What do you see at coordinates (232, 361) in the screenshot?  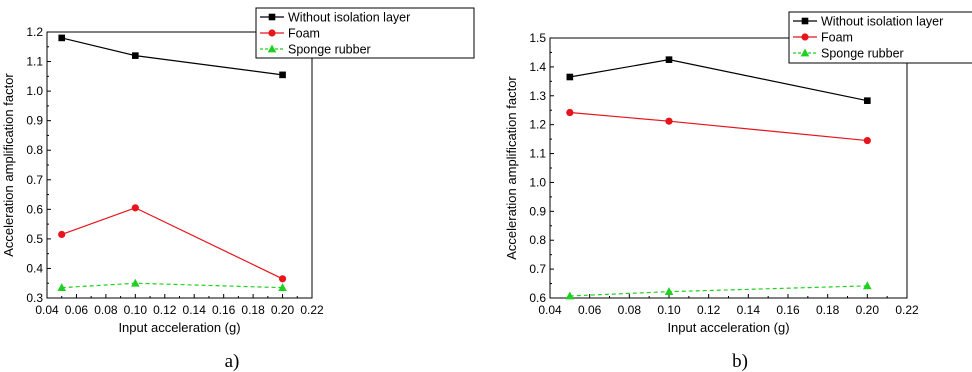 I see `panel-label-a: a)` at bounding box center [232, 361].